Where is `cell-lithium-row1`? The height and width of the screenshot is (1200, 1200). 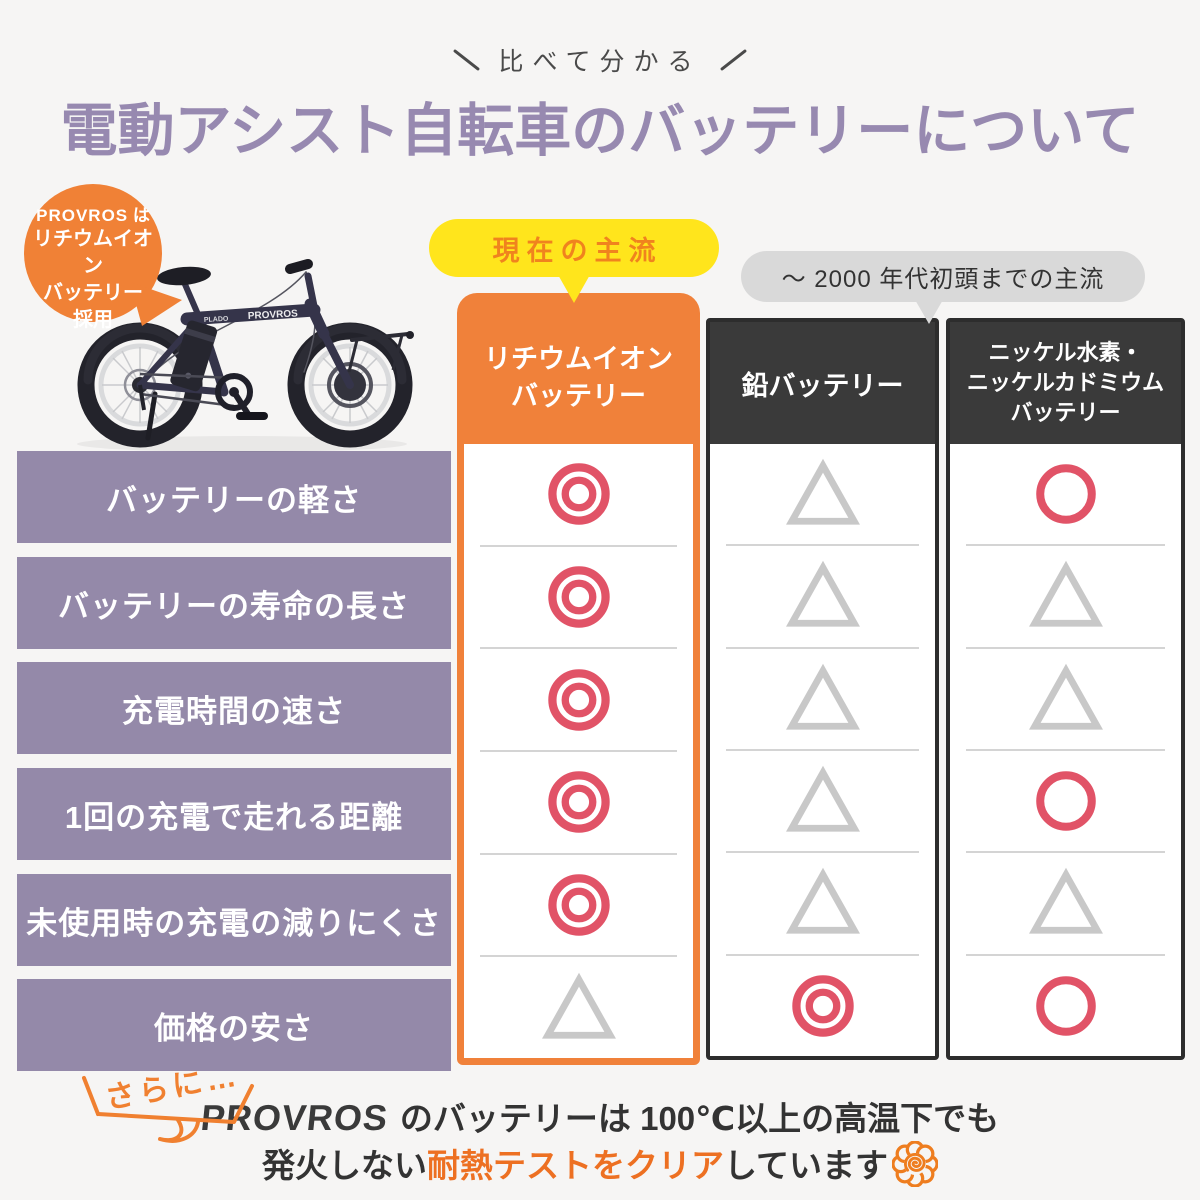 cell-lithium-row1 is located at coordinates (578, 494).